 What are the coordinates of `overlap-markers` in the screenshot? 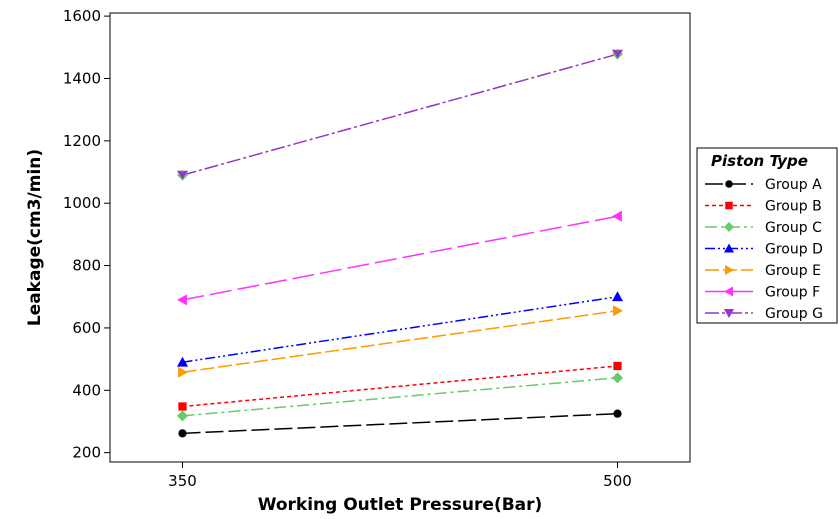 It's located at (400, 114).